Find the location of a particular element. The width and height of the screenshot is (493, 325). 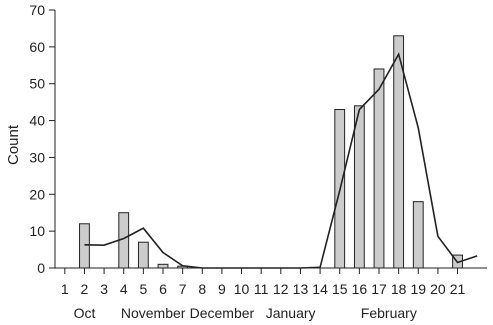

y-tick-label-70: 70 is located at coordinates (37, 10).